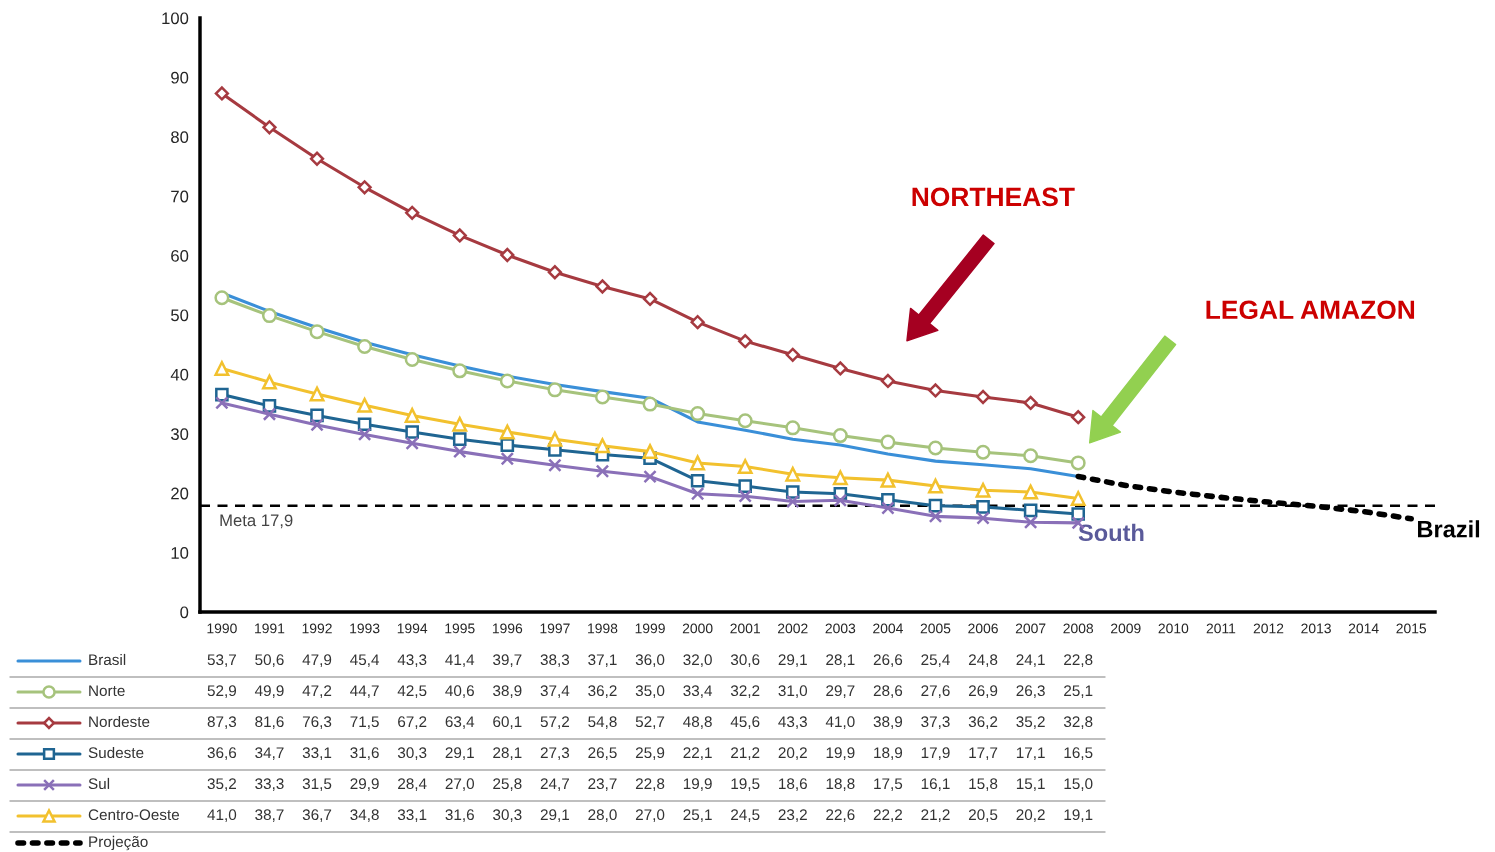 The image size is (1495, 852). What do you see at coordinates (180, 315) in the screenshot?
I see `y-tick-label: 50` at bounding box center [180, 315].